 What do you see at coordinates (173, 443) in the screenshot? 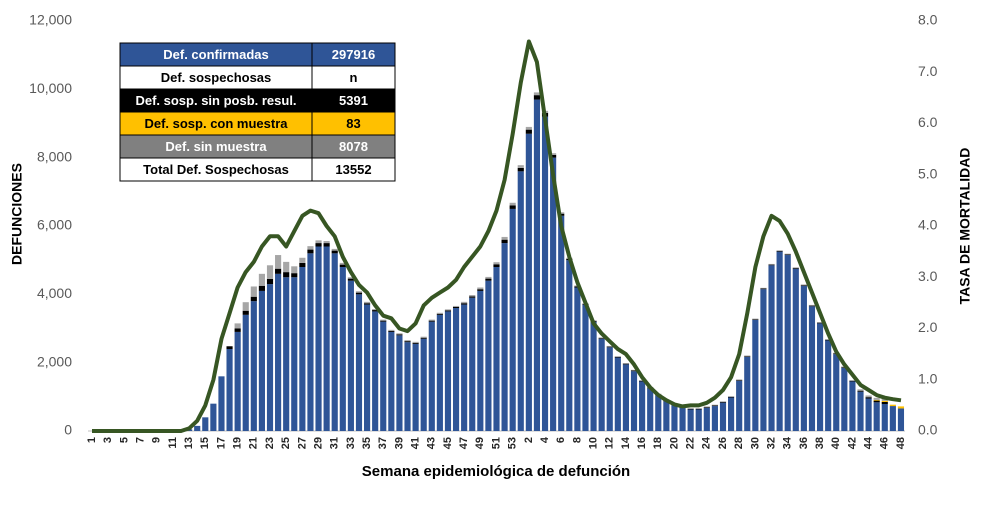
I see `x-tick-label: 11` at bounding box center [173, 443].